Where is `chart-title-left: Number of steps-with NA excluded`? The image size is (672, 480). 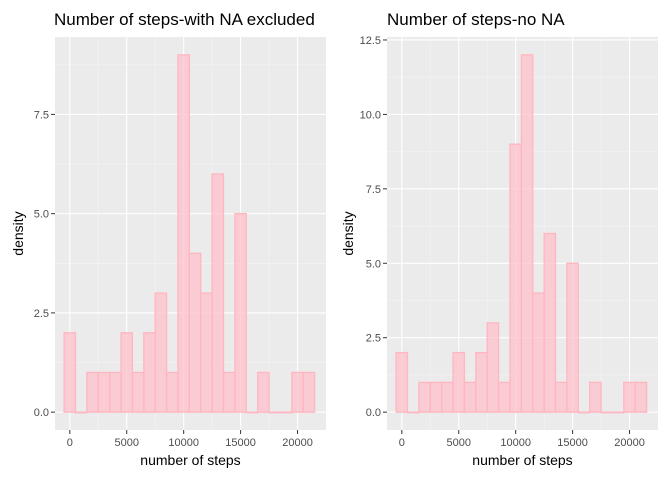
chart-title-left: Number of steps-with NA excluded is located at coordinates (184, 19).